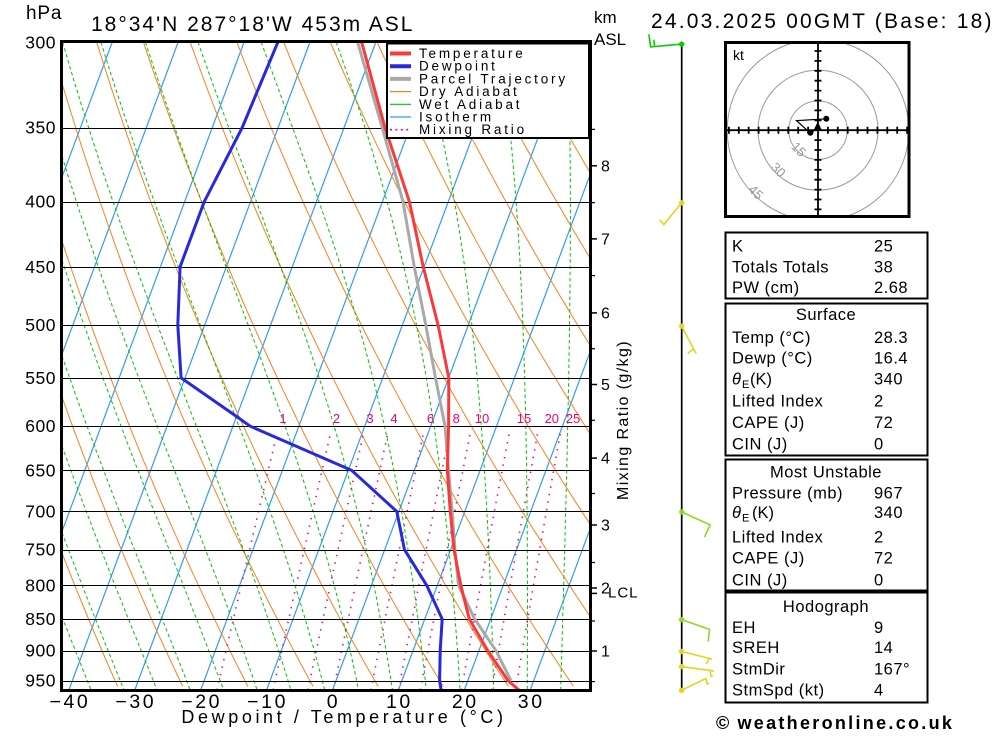 The height and width of the screenshot is (738, 1000). Describe the element at coordinates (826, 472) in the screenshot. I see `svg-text: Most Unstable` at that location.